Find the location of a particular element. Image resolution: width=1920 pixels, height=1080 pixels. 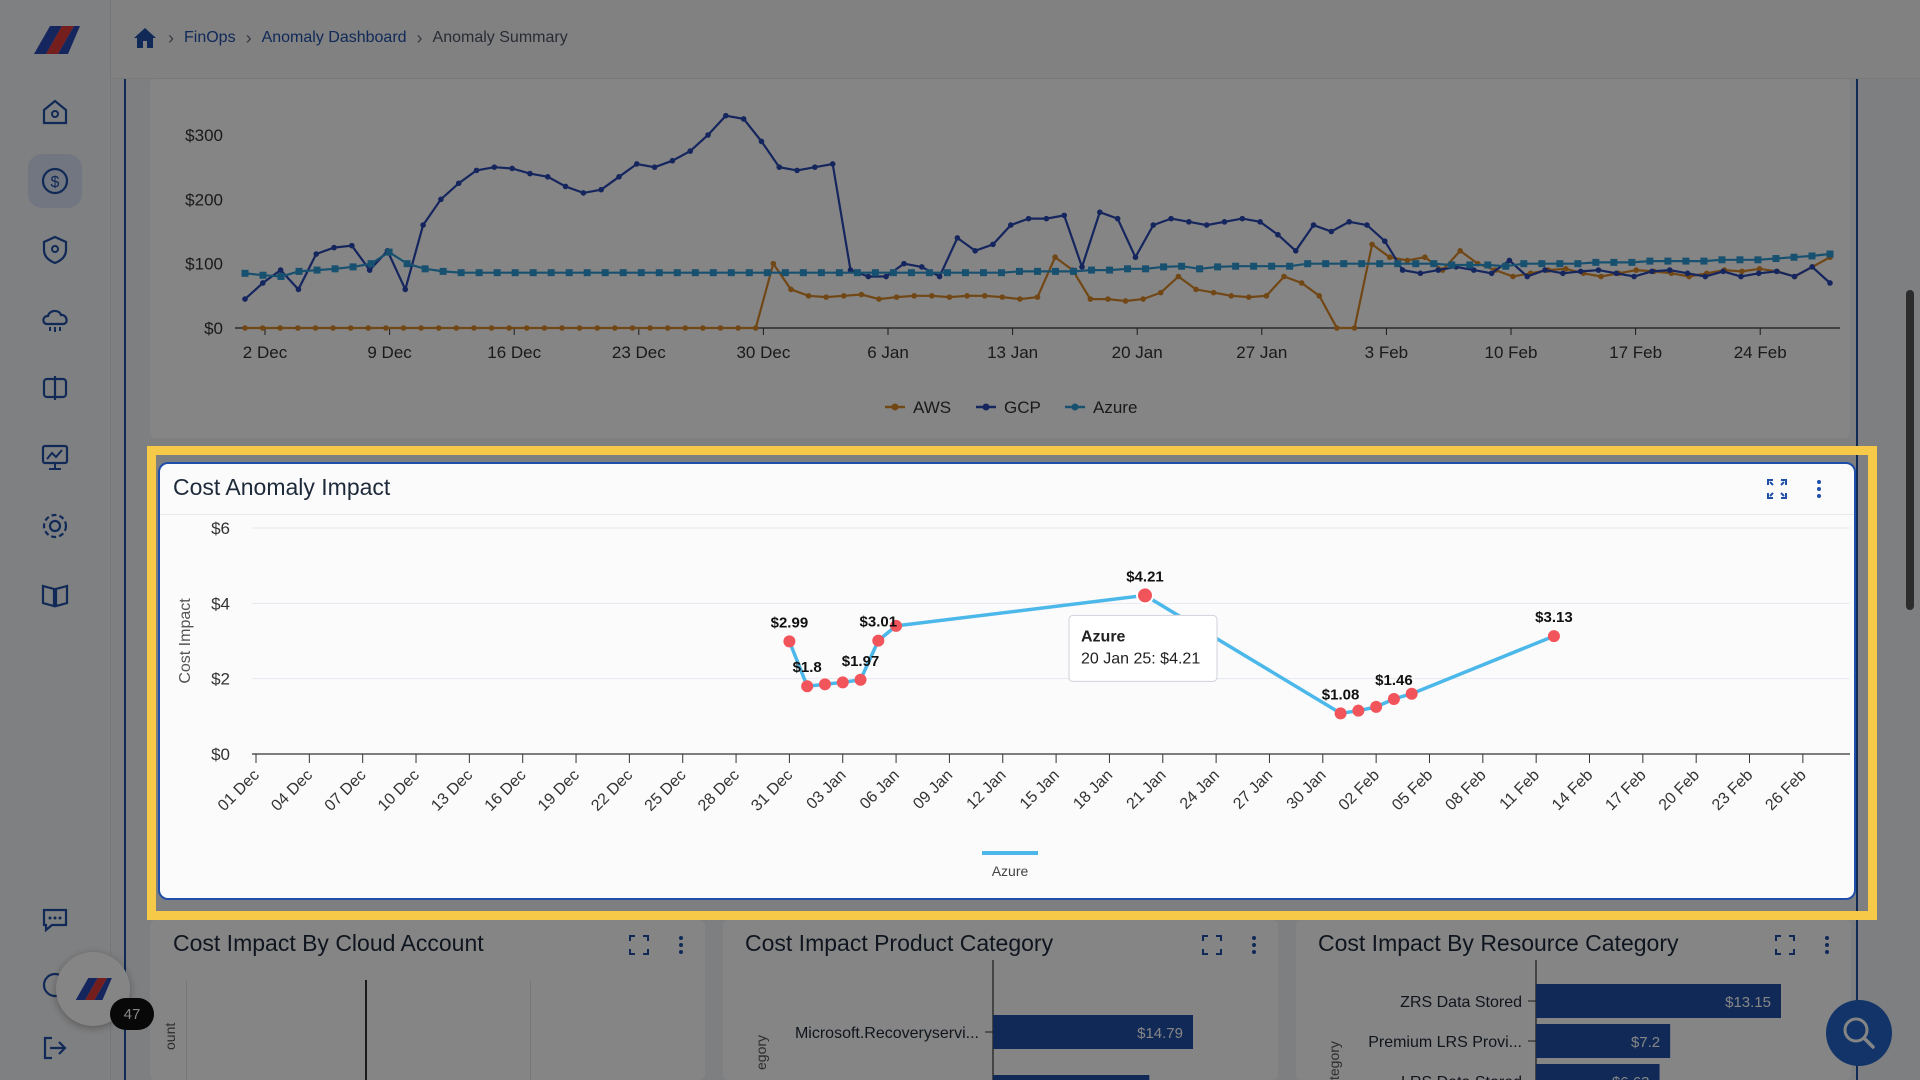

breadcrumb-finops: FinOps is located at coordinates (210, 37).